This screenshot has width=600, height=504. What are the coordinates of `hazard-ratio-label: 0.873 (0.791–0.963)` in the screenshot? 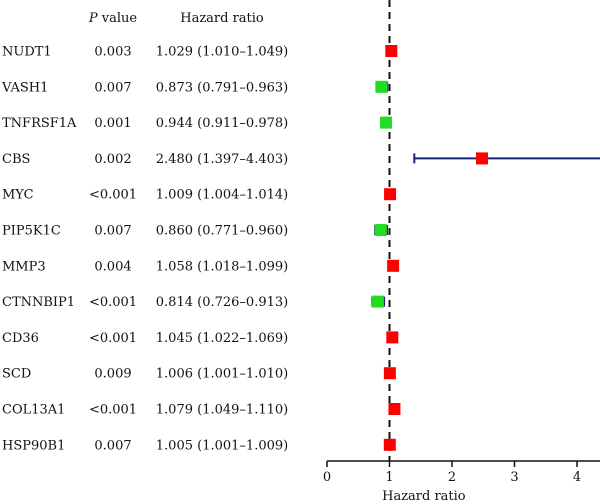 It's located at (222, 87).